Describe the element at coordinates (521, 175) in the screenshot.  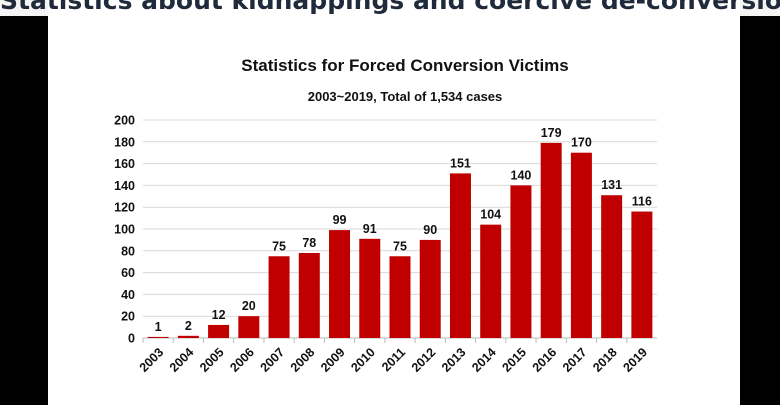
I see `data-label: 140` at that location.